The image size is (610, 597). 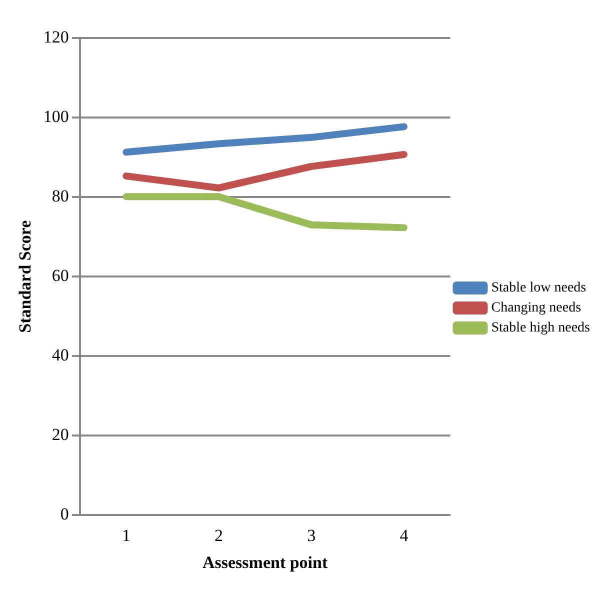 I want to click on legend-label: Stable low needs, so click(x=538, y=288).